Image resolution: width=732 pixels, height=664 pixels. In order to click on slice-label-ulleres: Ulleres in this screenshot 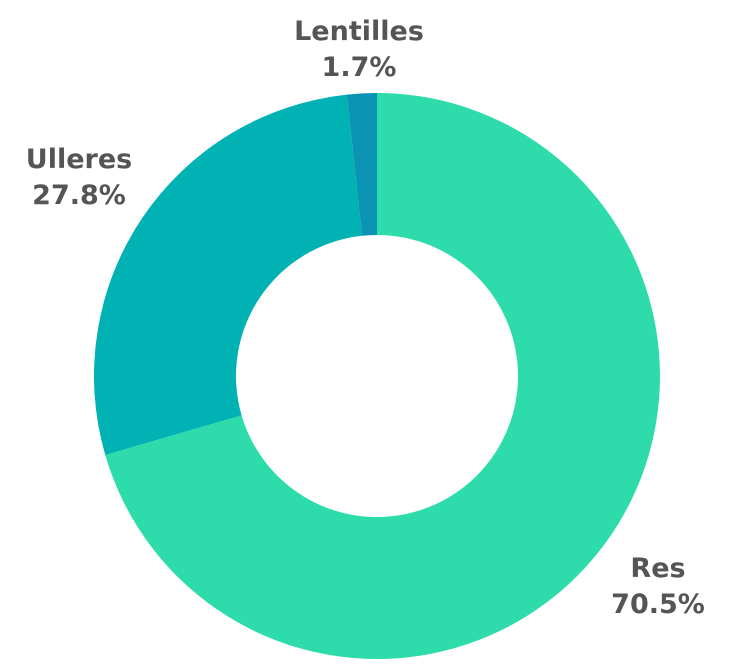, I will do `click(79, 159)`.